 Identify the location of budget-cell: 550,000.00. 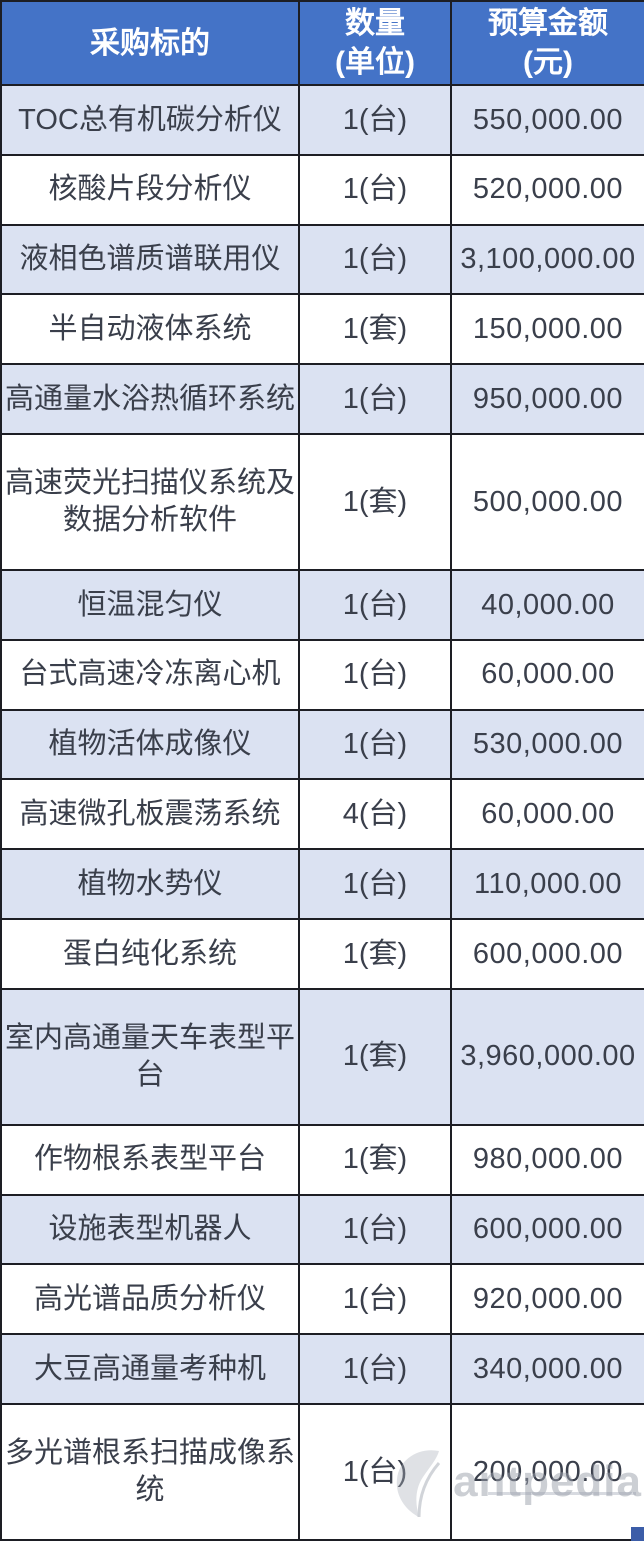
(547, 120).